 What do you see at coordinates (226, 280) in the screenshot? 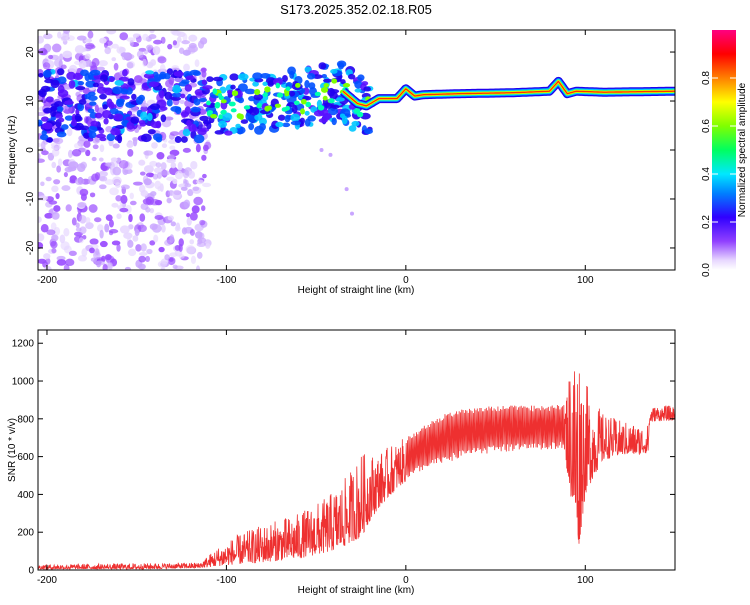
I see `spectrogram-xtick-label: -100` at bounding box center [226, 280].